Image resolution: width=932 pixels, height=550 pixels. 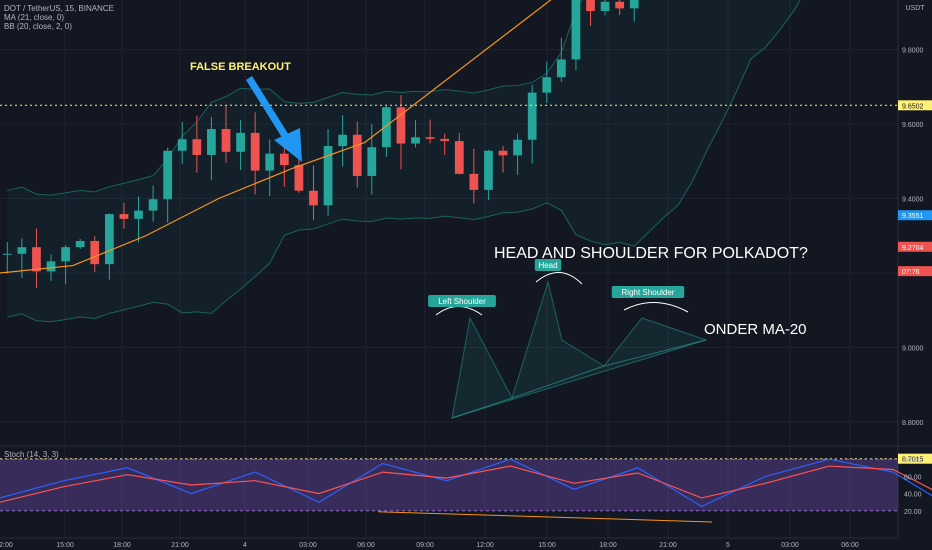 What do you see at coordinates (913, 486) in the screenshot?
I see `stoch-axis: 80.00 60.00 40.00 20.00` at bounding box center [913, 486].